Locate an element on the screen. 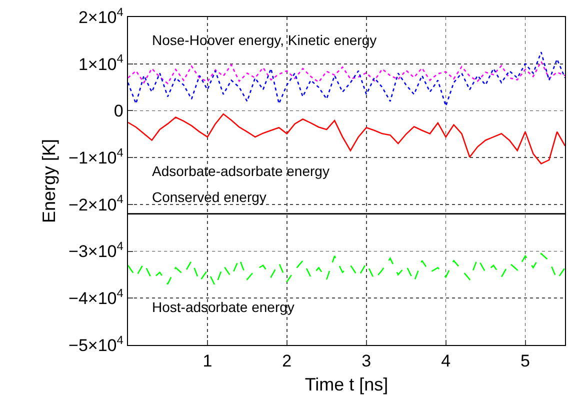  y-axis-title: Energy [K] is located at coordinates (48, 181).